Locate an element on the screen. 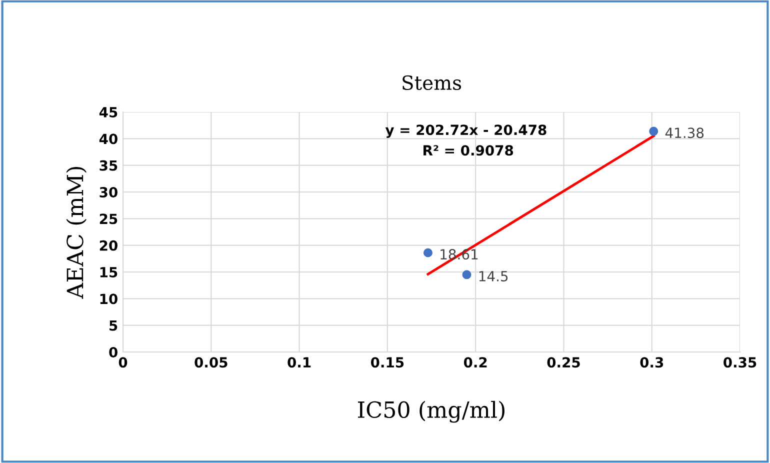  y-tick-label: 0 is located at coordinates (113, 352).